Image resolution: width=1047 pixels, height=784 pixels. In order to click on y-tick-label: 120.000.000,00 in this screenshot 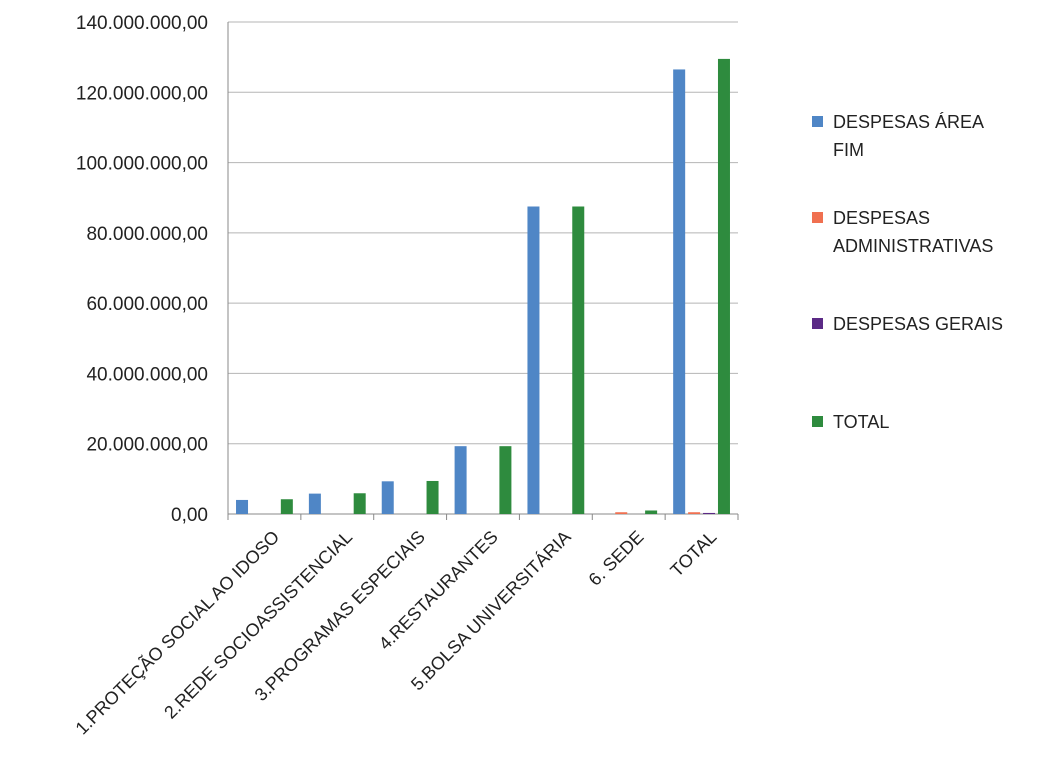, I will do `click(142, 93)`.